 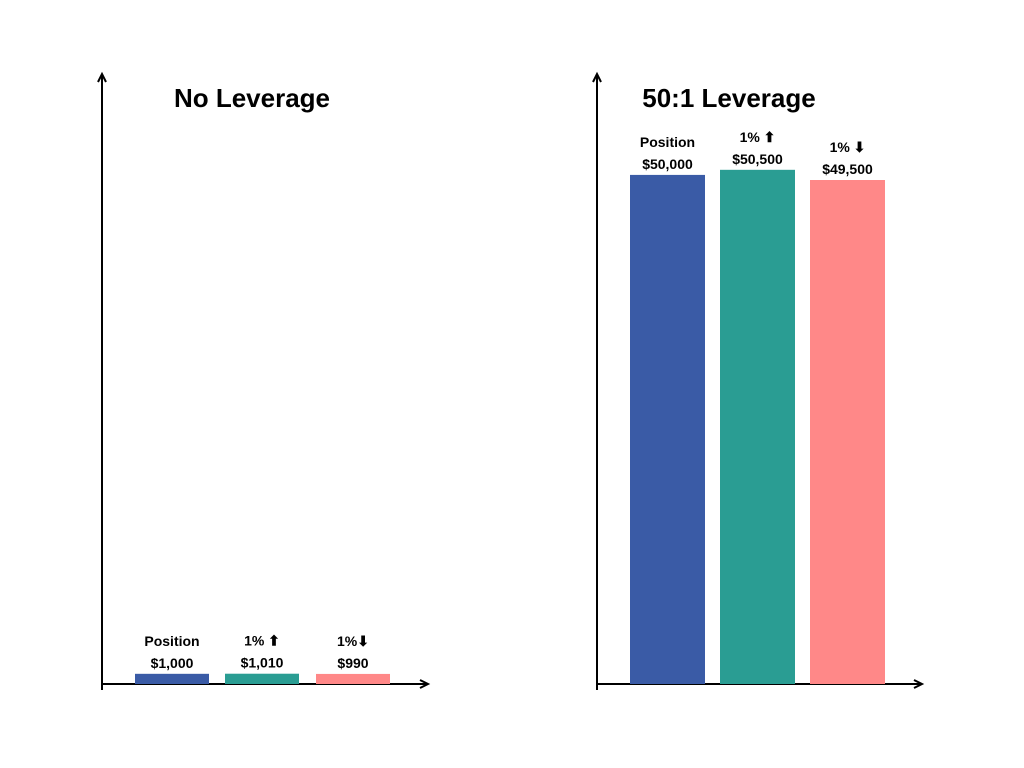 What do you see at coordinates (667, 164) in the screenshot?
I see `bar-value-label: $50,000` at bounding box center [667, 164].